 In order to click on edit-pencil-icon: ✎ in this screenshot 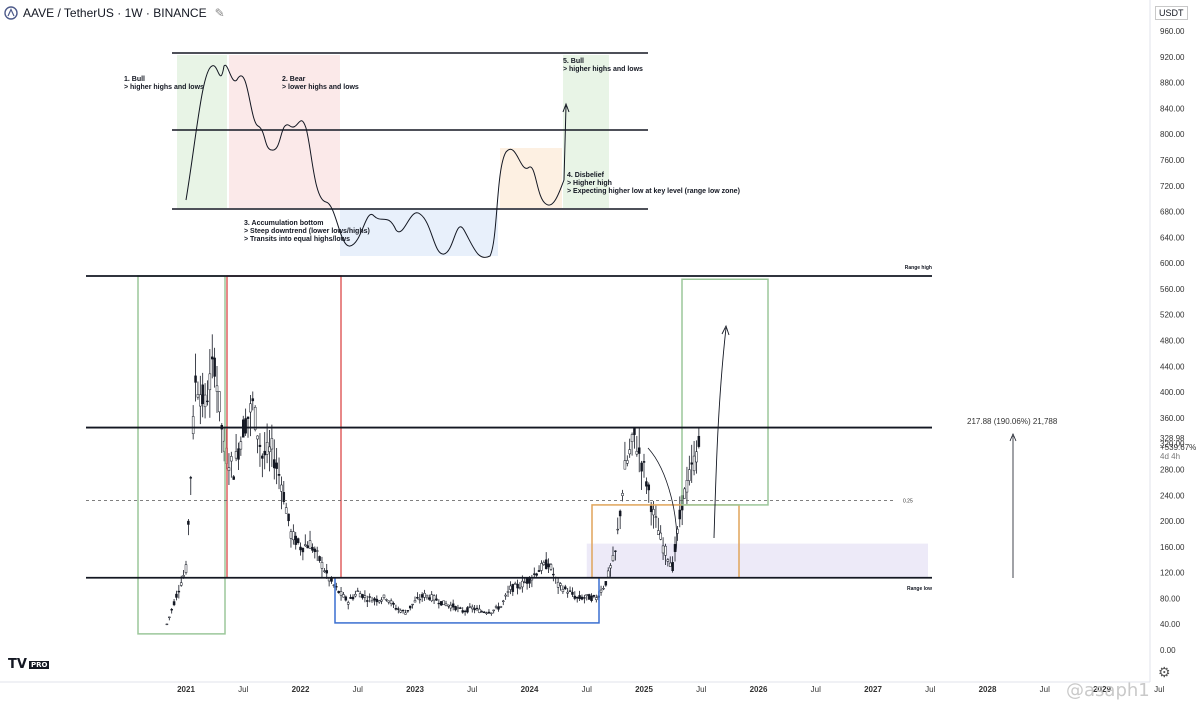, I will do `click(219, 13)`.